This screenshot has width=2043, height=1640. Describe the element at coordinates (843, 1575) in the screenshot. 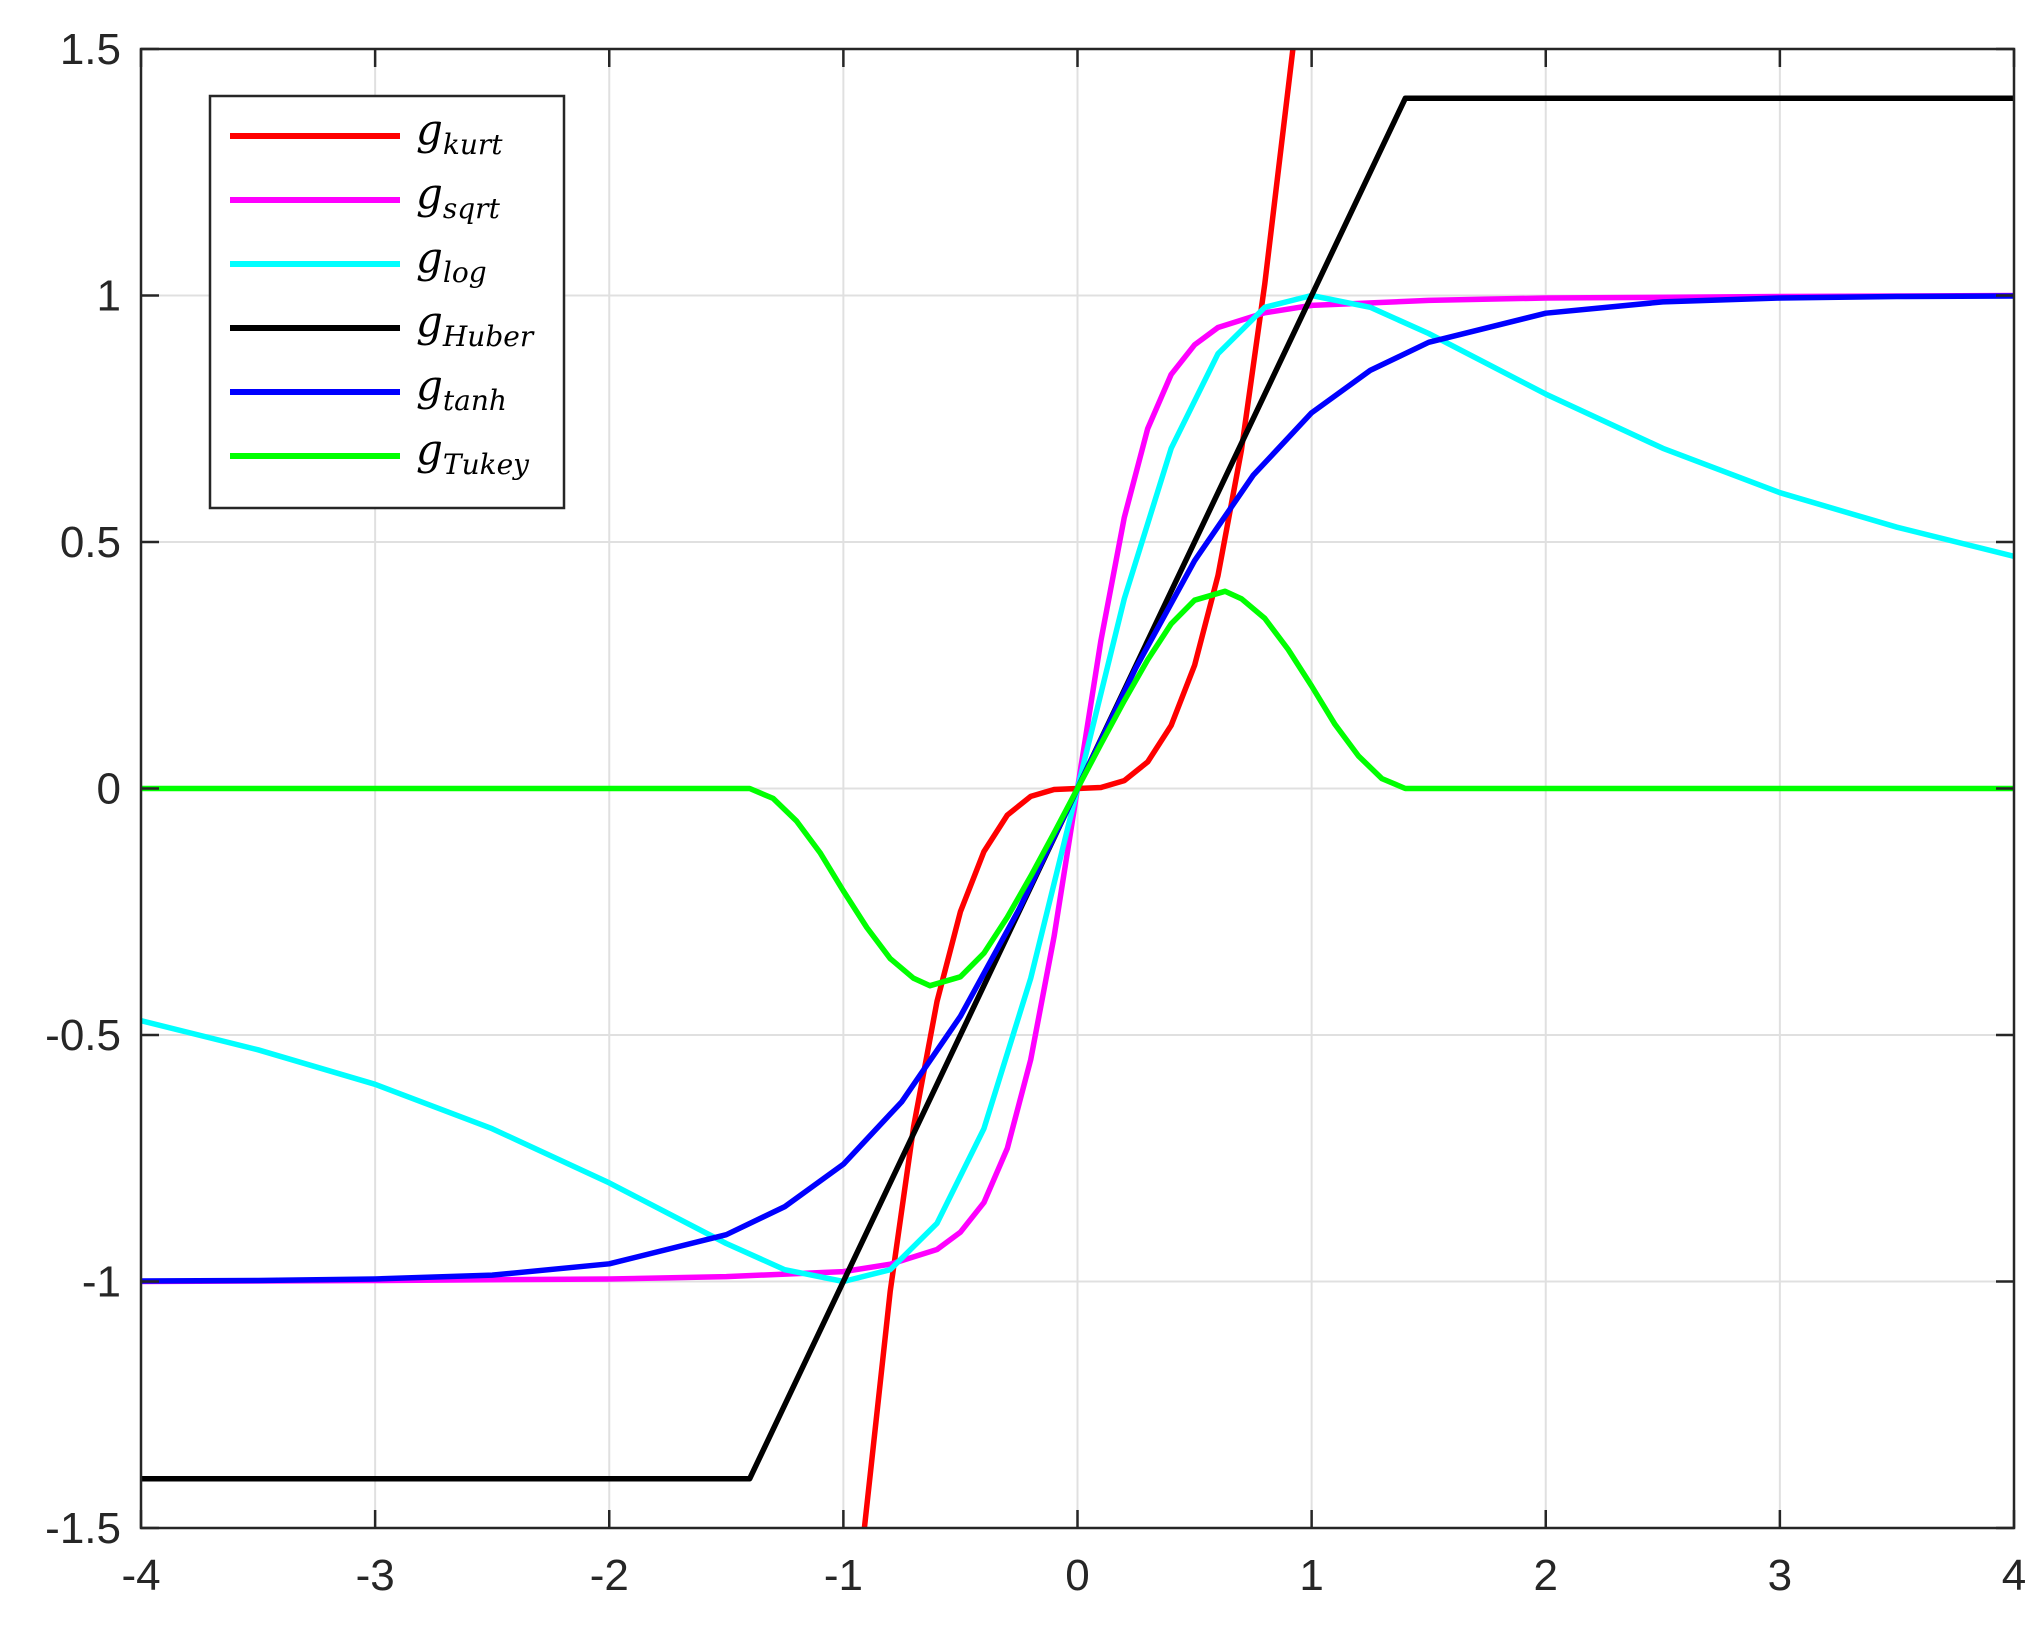

I see `x-tick-label: -1` at that location.